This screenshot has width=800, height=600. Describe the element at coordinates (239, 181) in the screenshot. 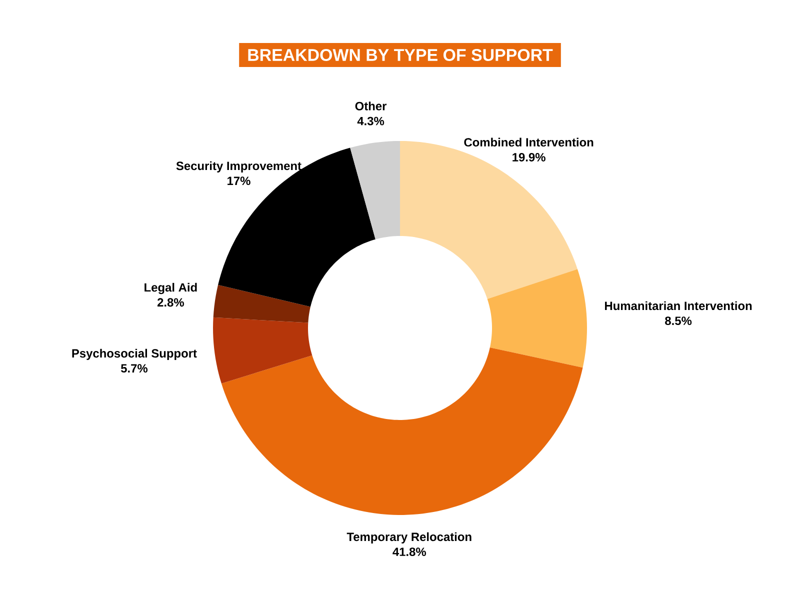

I see `data-label: 17%` at that location.